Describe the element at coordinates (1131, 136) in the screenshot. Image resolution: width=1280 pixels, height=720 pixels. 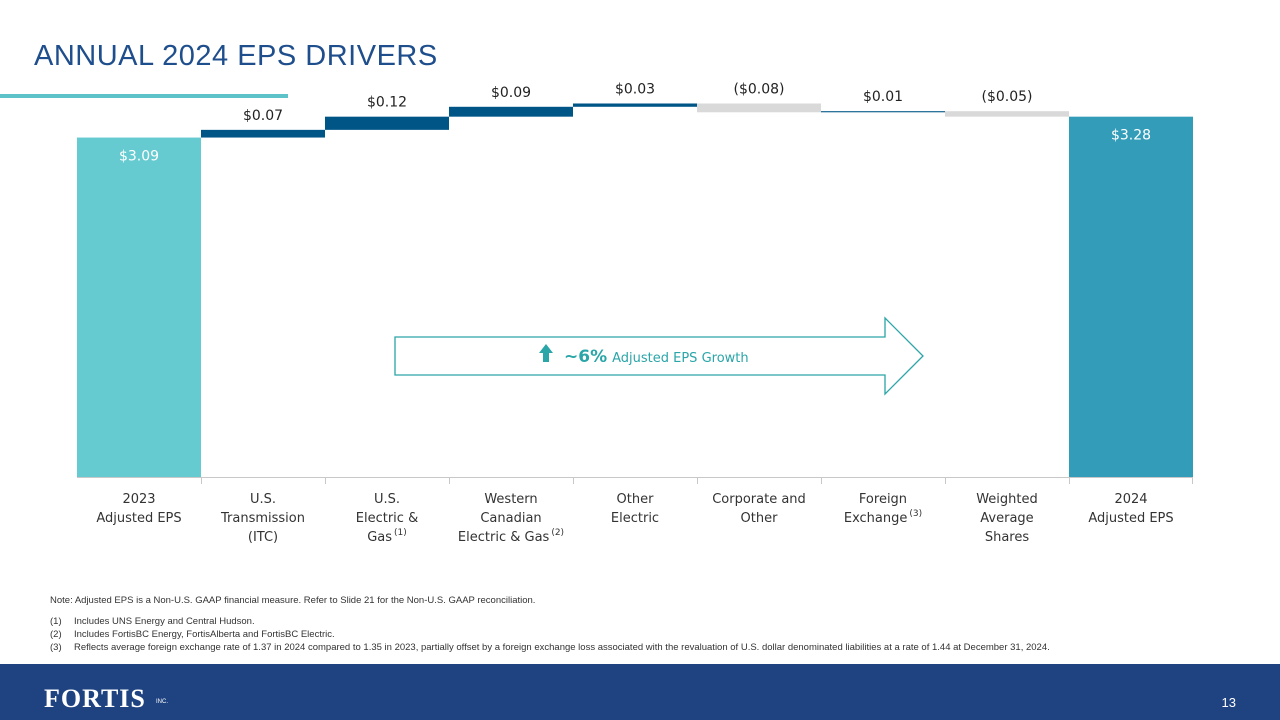
I see `data-label-8: $3.28` at that location.